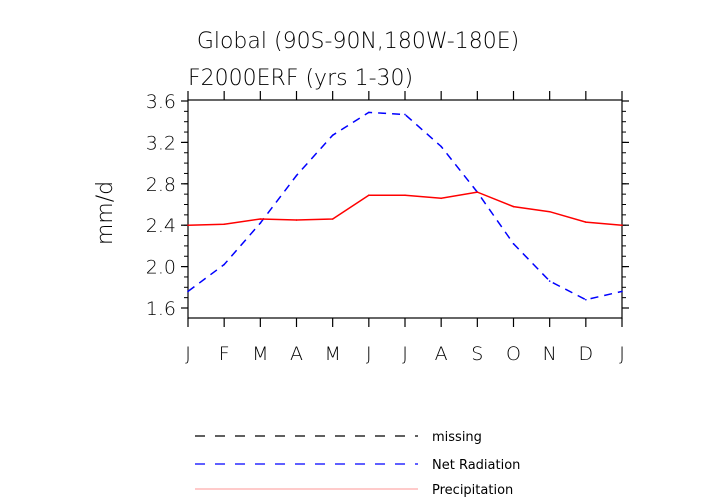  I want to click on chart-subtitle: F2000ERF (yrs 1-30), so click(300, 78).